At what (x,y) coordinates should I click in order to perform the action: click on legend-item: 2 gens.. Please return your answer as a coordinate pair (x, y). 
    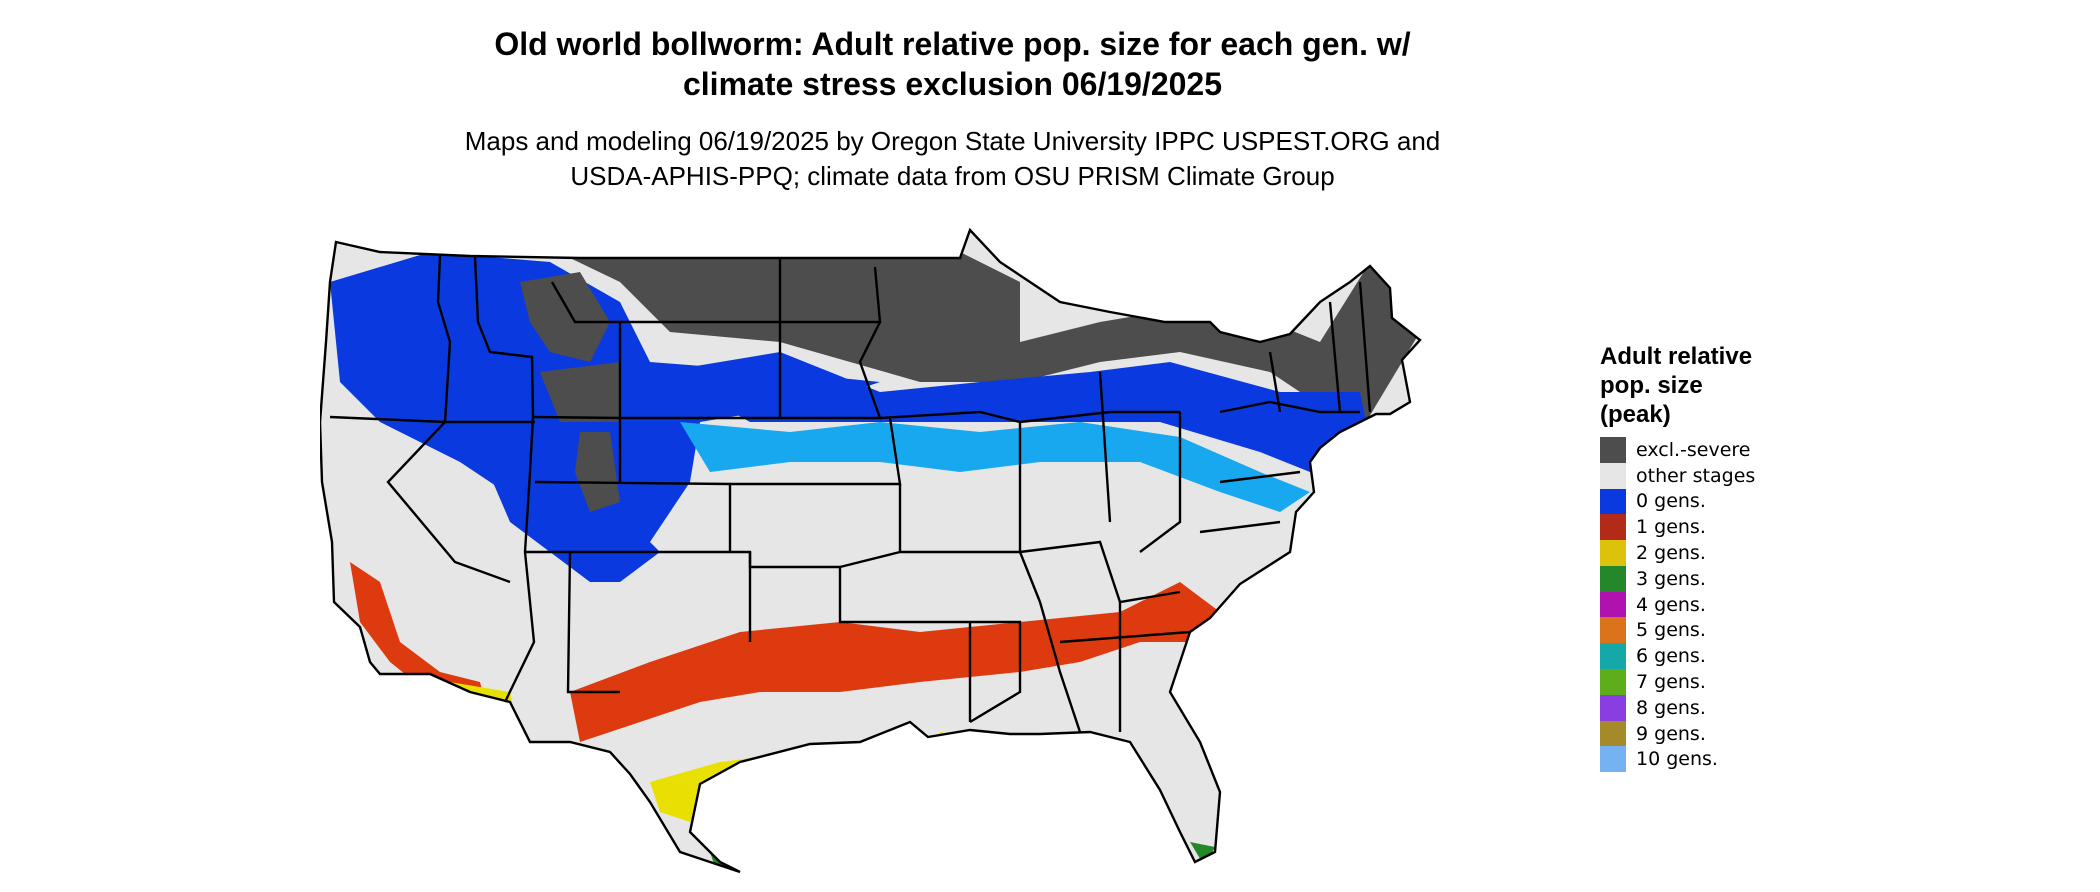
    Looking at the image, I should click on (1715, 553).